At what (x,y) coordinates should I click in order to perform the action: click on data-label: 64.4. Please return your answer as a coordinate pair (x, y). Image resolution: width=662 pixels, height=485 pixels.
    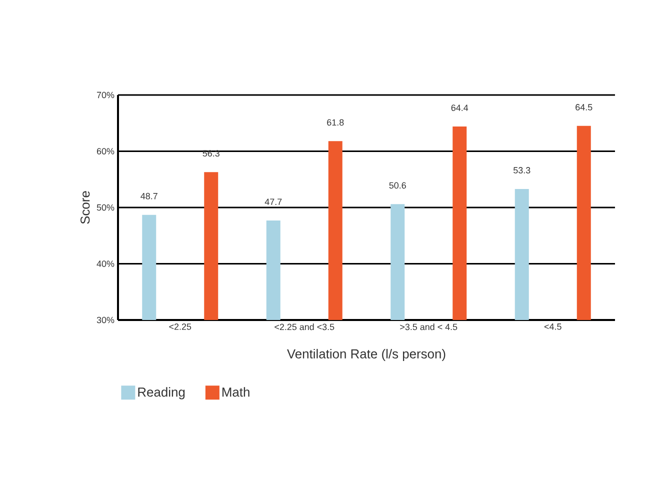
    Looking at the image, I should click on (459, 107).